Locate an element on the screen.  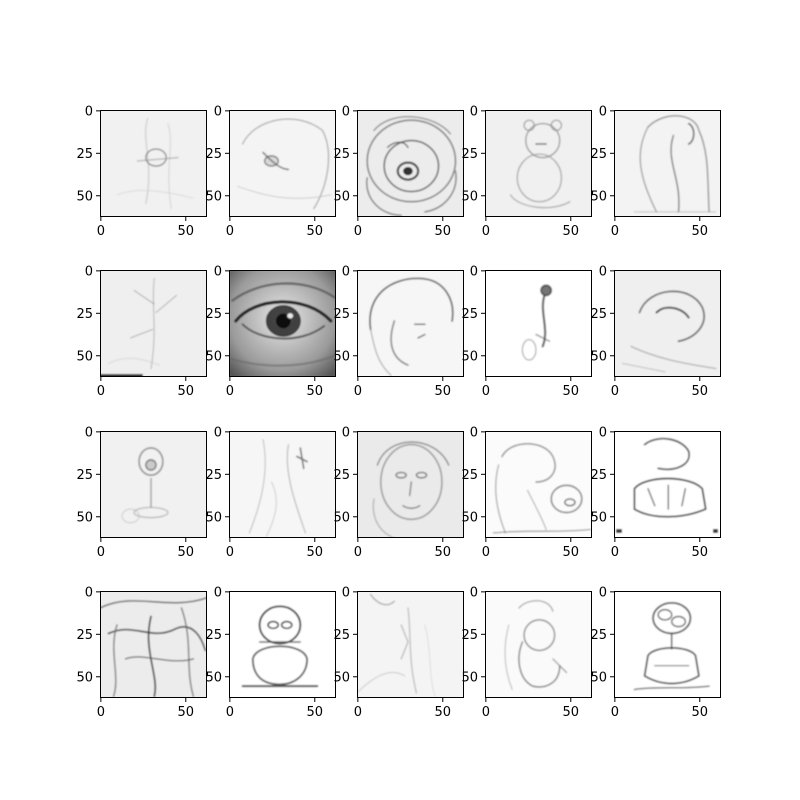
image-panel-r4c2: 0 50 0 25 50 is located at coordinates (270, 652).